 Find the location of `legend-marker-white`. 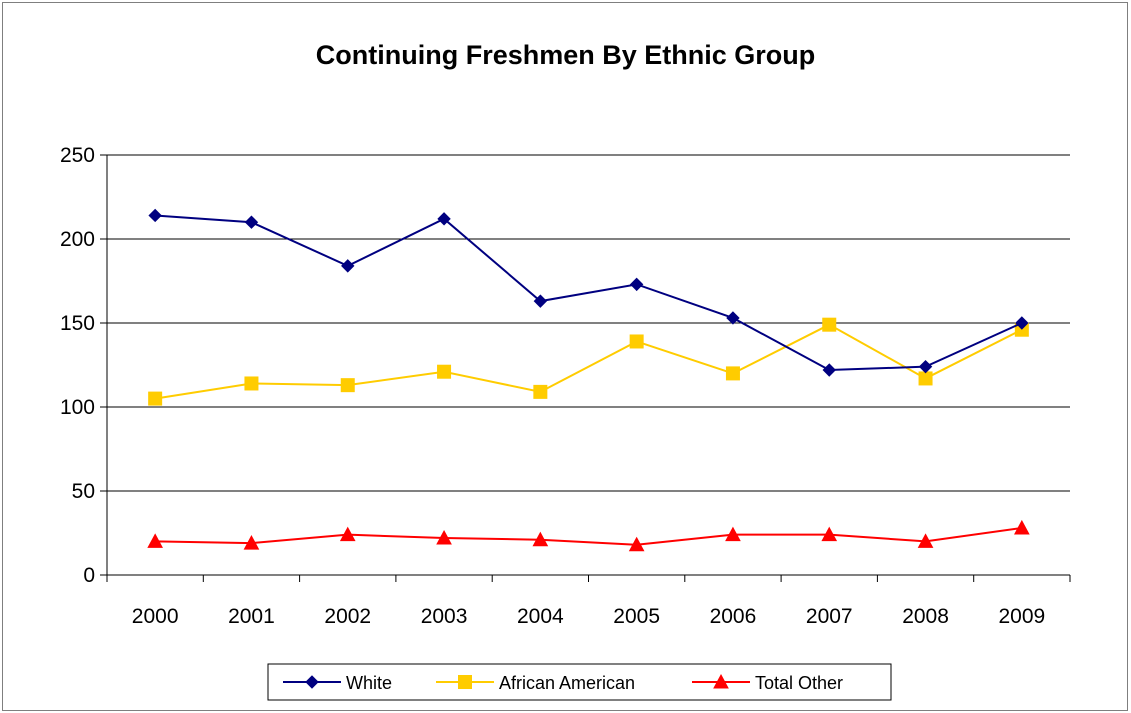

legend-marker-white is located at coordinates (312, 682).